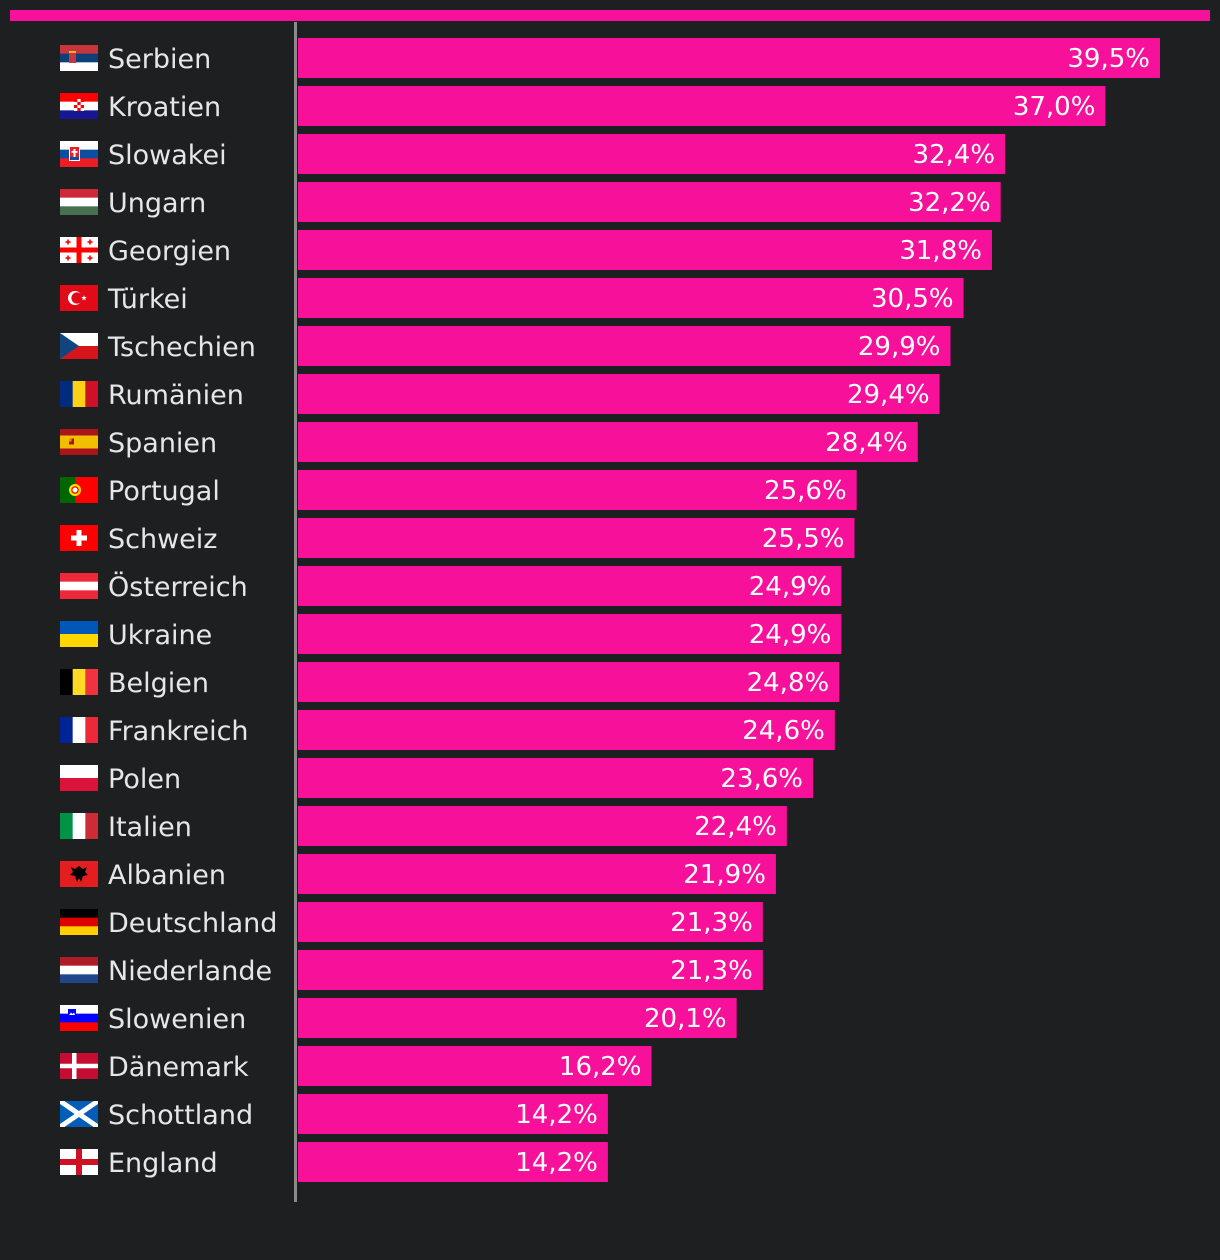 This screenshot has width=1220, height=1260. Describe the element at coordinates (724, 875) in the screenshot. I see `value-label: 21,9%` at that location.